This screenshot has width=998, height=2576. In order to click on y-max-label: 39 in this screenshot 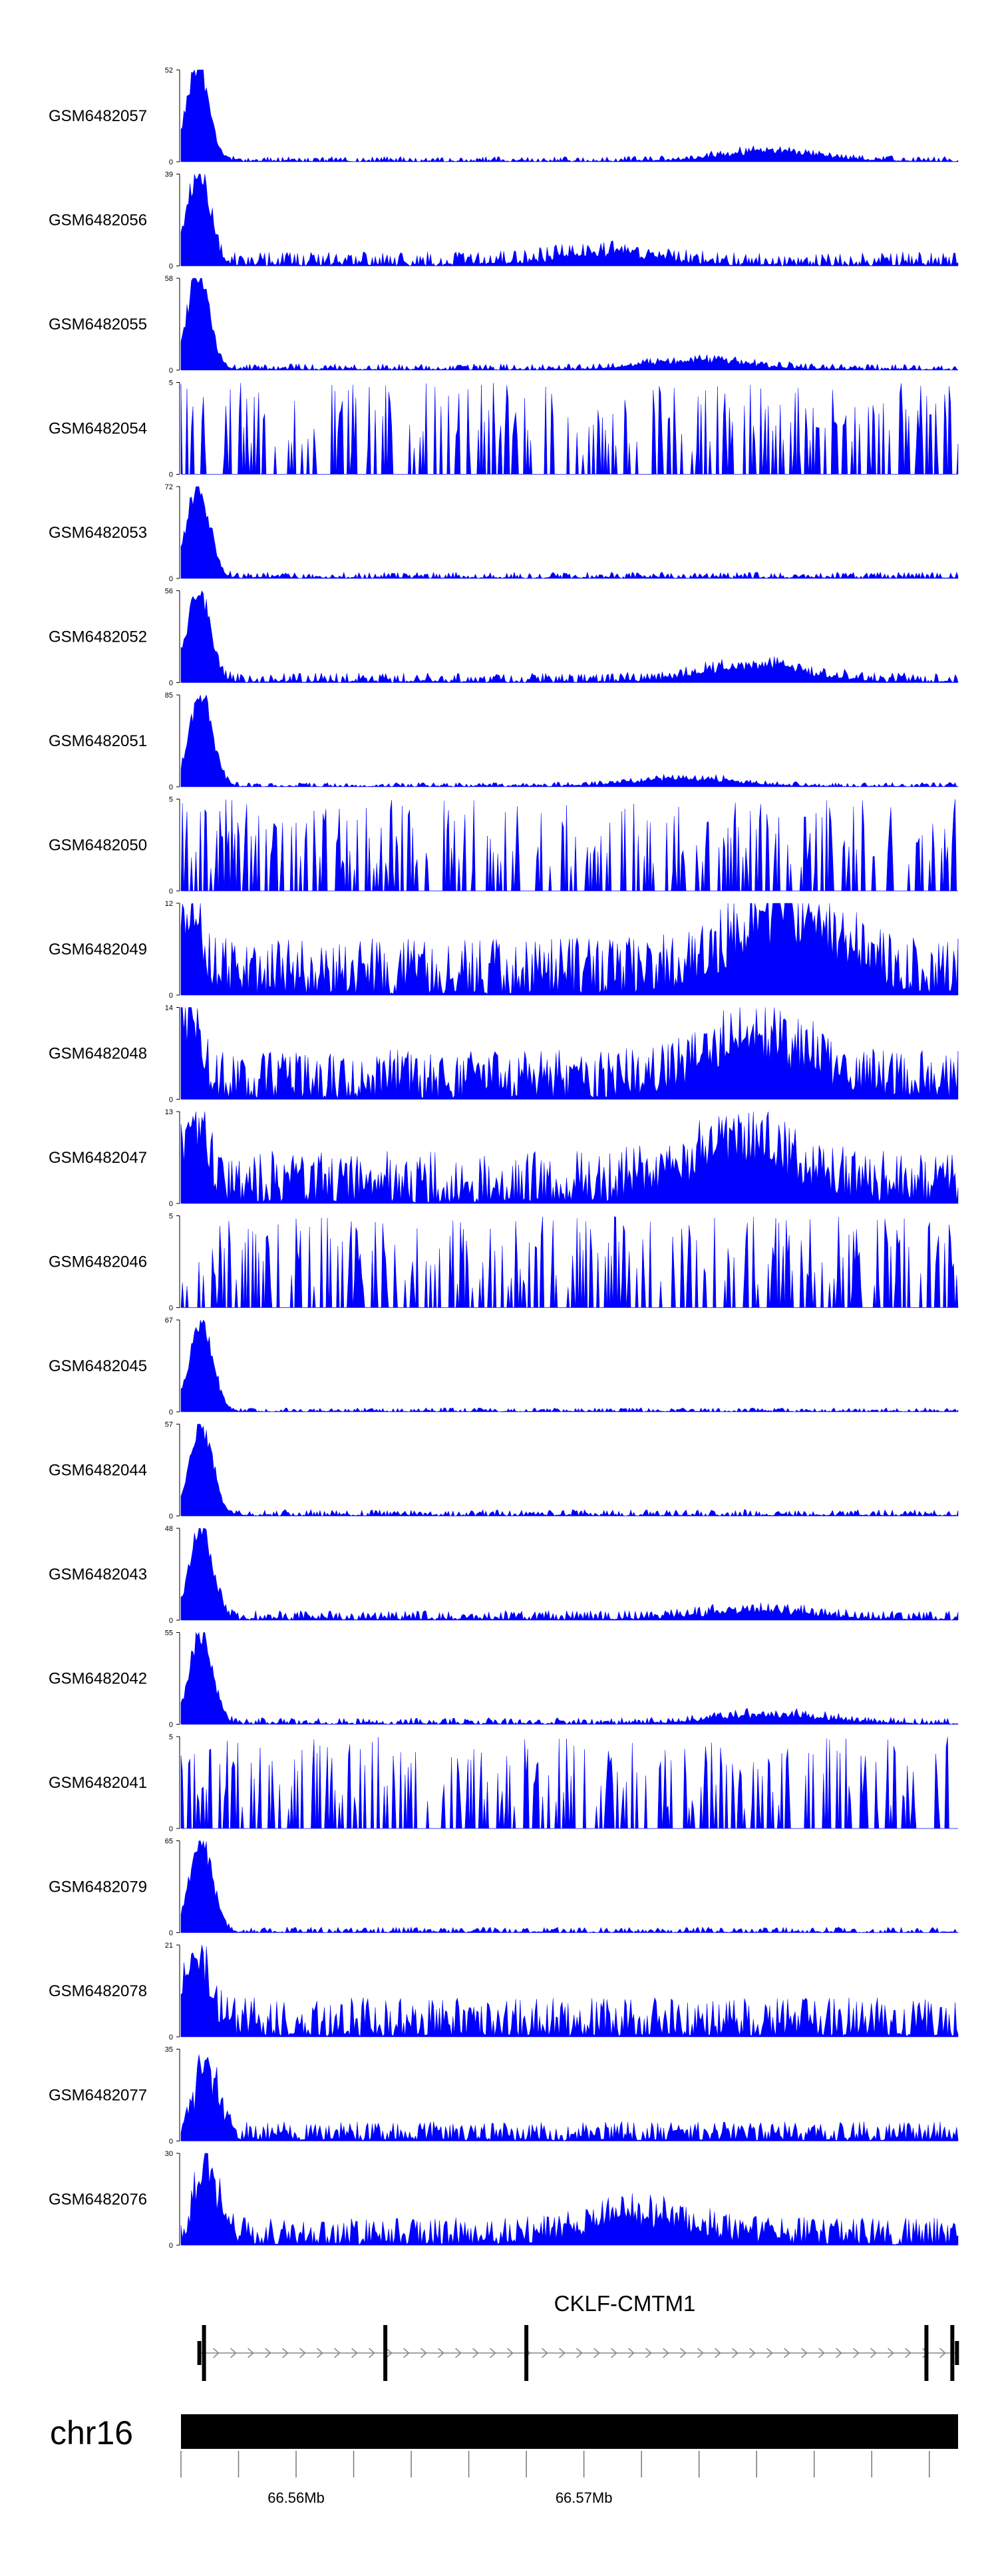, I will do `click(169, 175)`.